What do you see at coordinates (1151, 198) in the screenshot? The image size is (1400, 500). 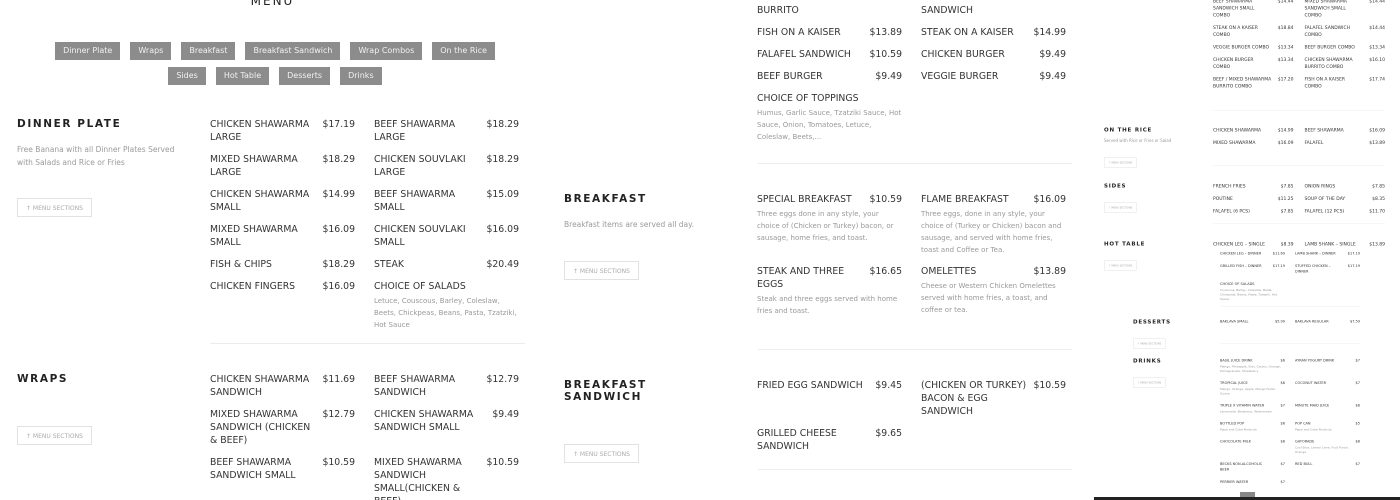 I see `section-info: SIDES ↑ MENU SECTIONS` at bounding box center [1151, 198].